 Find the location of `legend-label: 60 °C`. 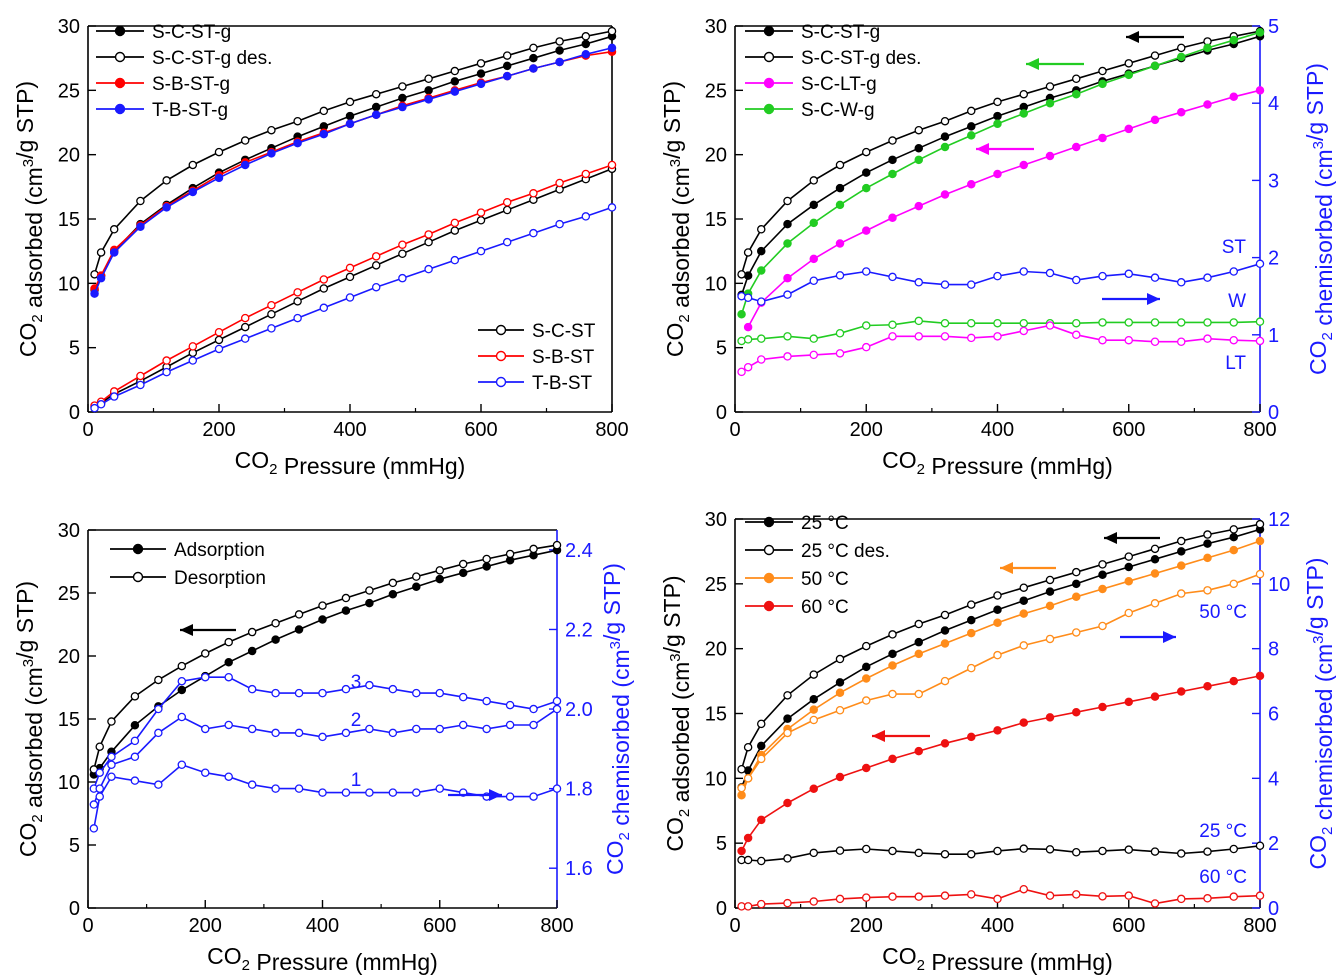

legend-label: 60 °C is located at coordinates (825, 607).